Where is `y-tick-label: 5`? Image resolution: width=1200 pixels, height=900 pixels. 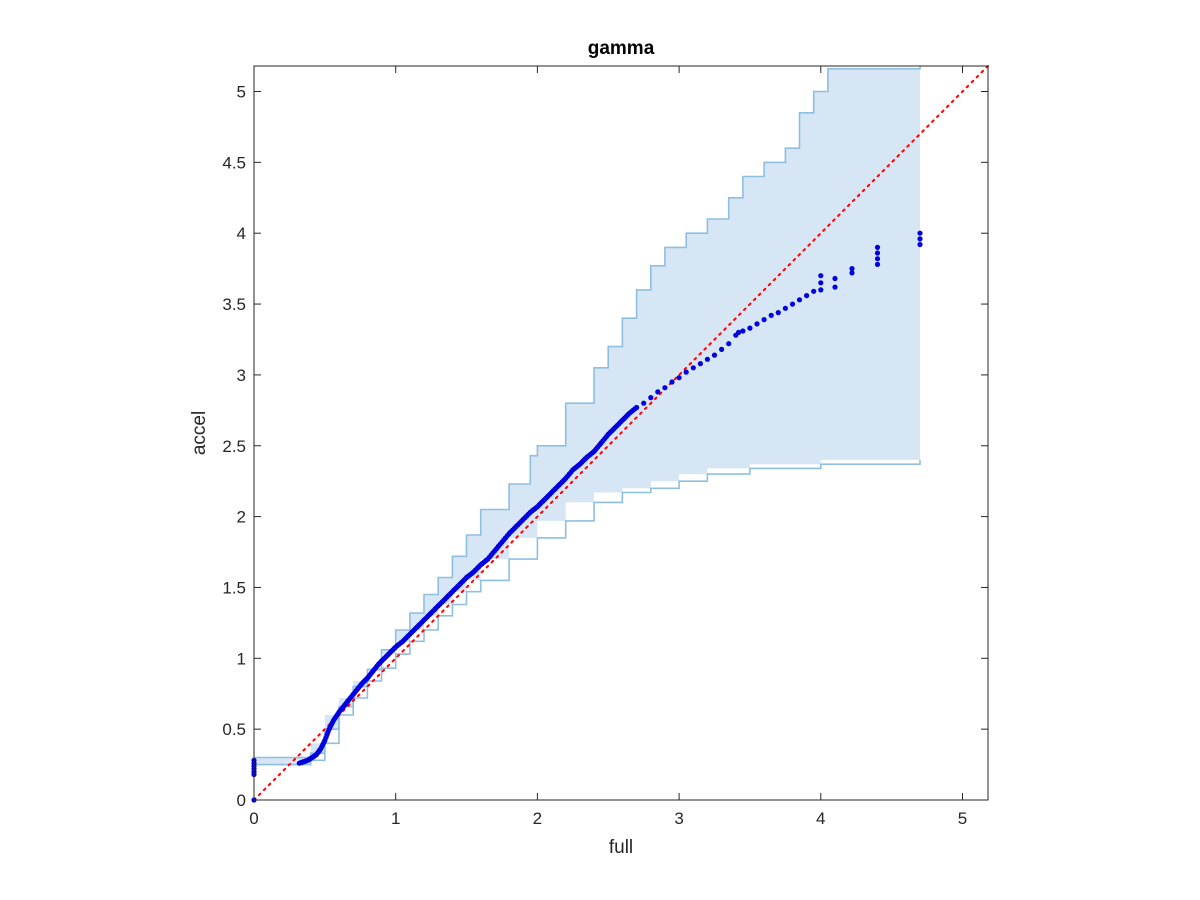
y-tick-label: 5 is located at coordinates (241, 92).